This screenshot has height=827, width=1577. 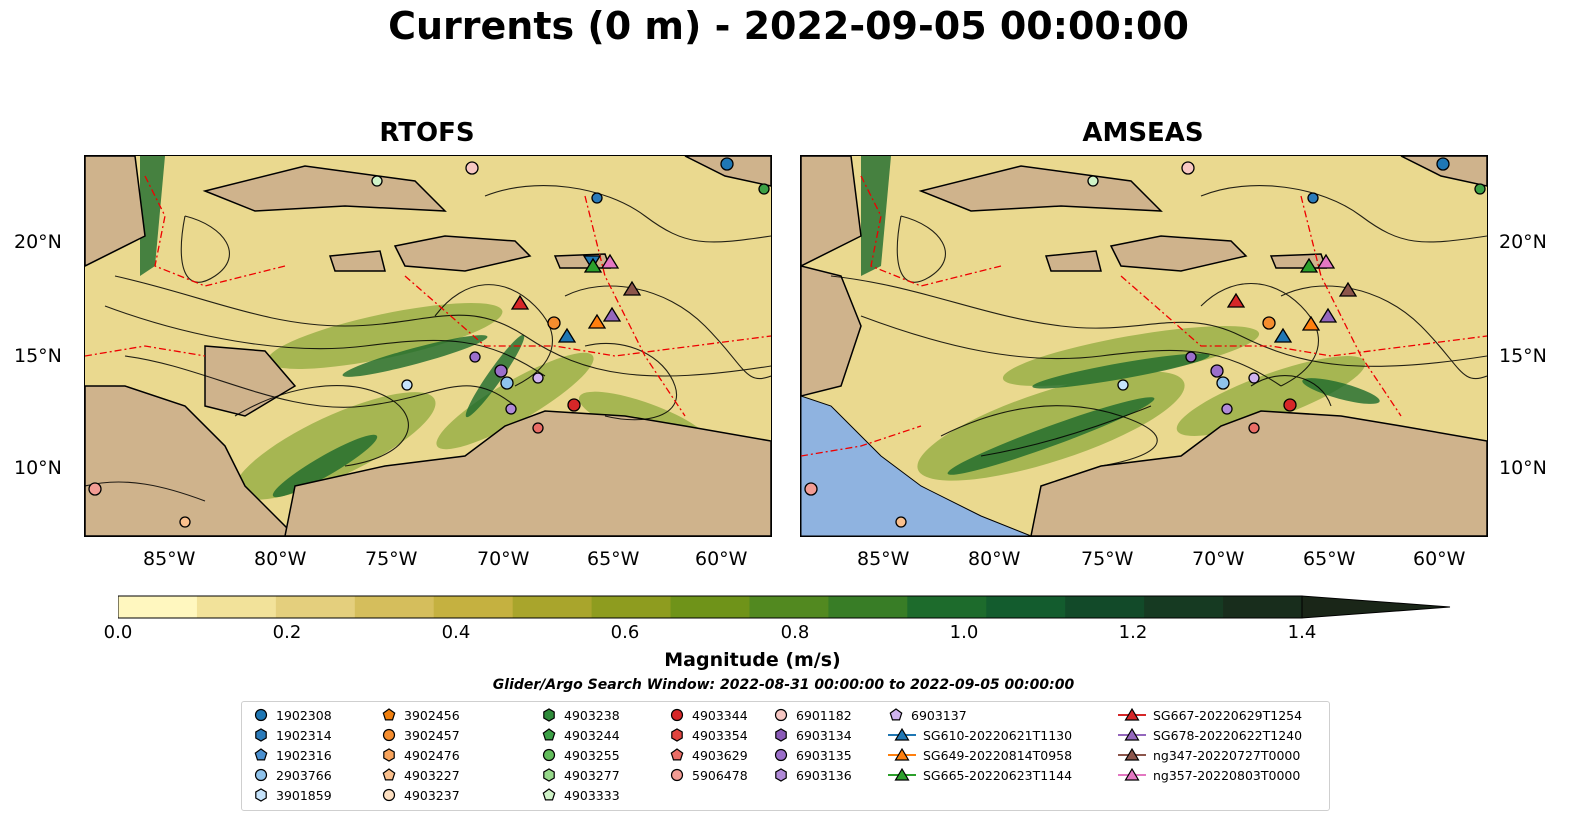 What do you see at coordinates (432, 715) in the screenshot?
I see `legend-item-label: 3902456` at bounding box center [432, 715].